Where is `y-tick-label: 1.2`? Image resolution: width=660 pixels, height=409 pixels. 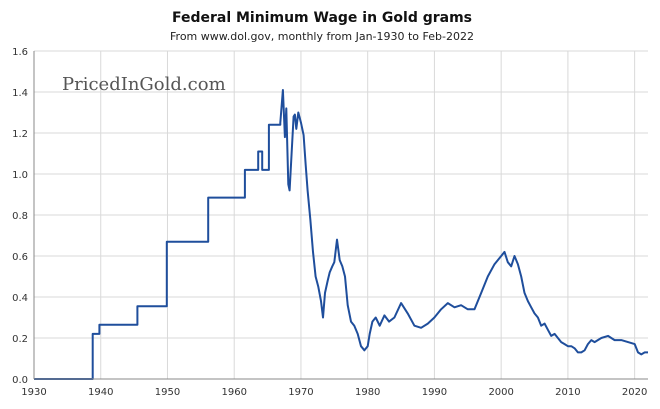
y-tick-label: 1.2 is located at coordinates (20, 134).